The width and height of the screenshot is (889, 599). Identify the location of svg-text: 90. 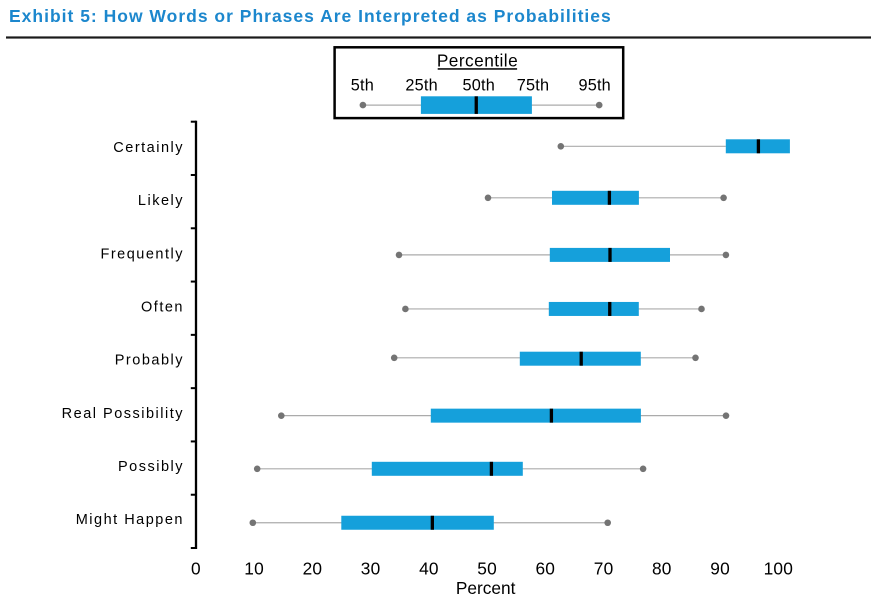
(720, 568).